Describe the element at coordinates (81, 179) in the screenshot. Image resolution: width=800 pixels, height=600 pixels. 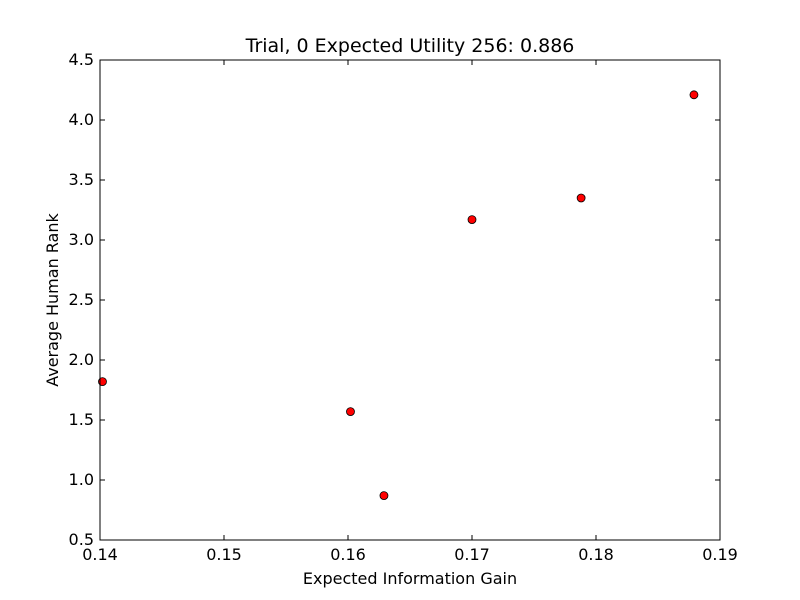
I see `y-tick-label: 3.5` at that location.